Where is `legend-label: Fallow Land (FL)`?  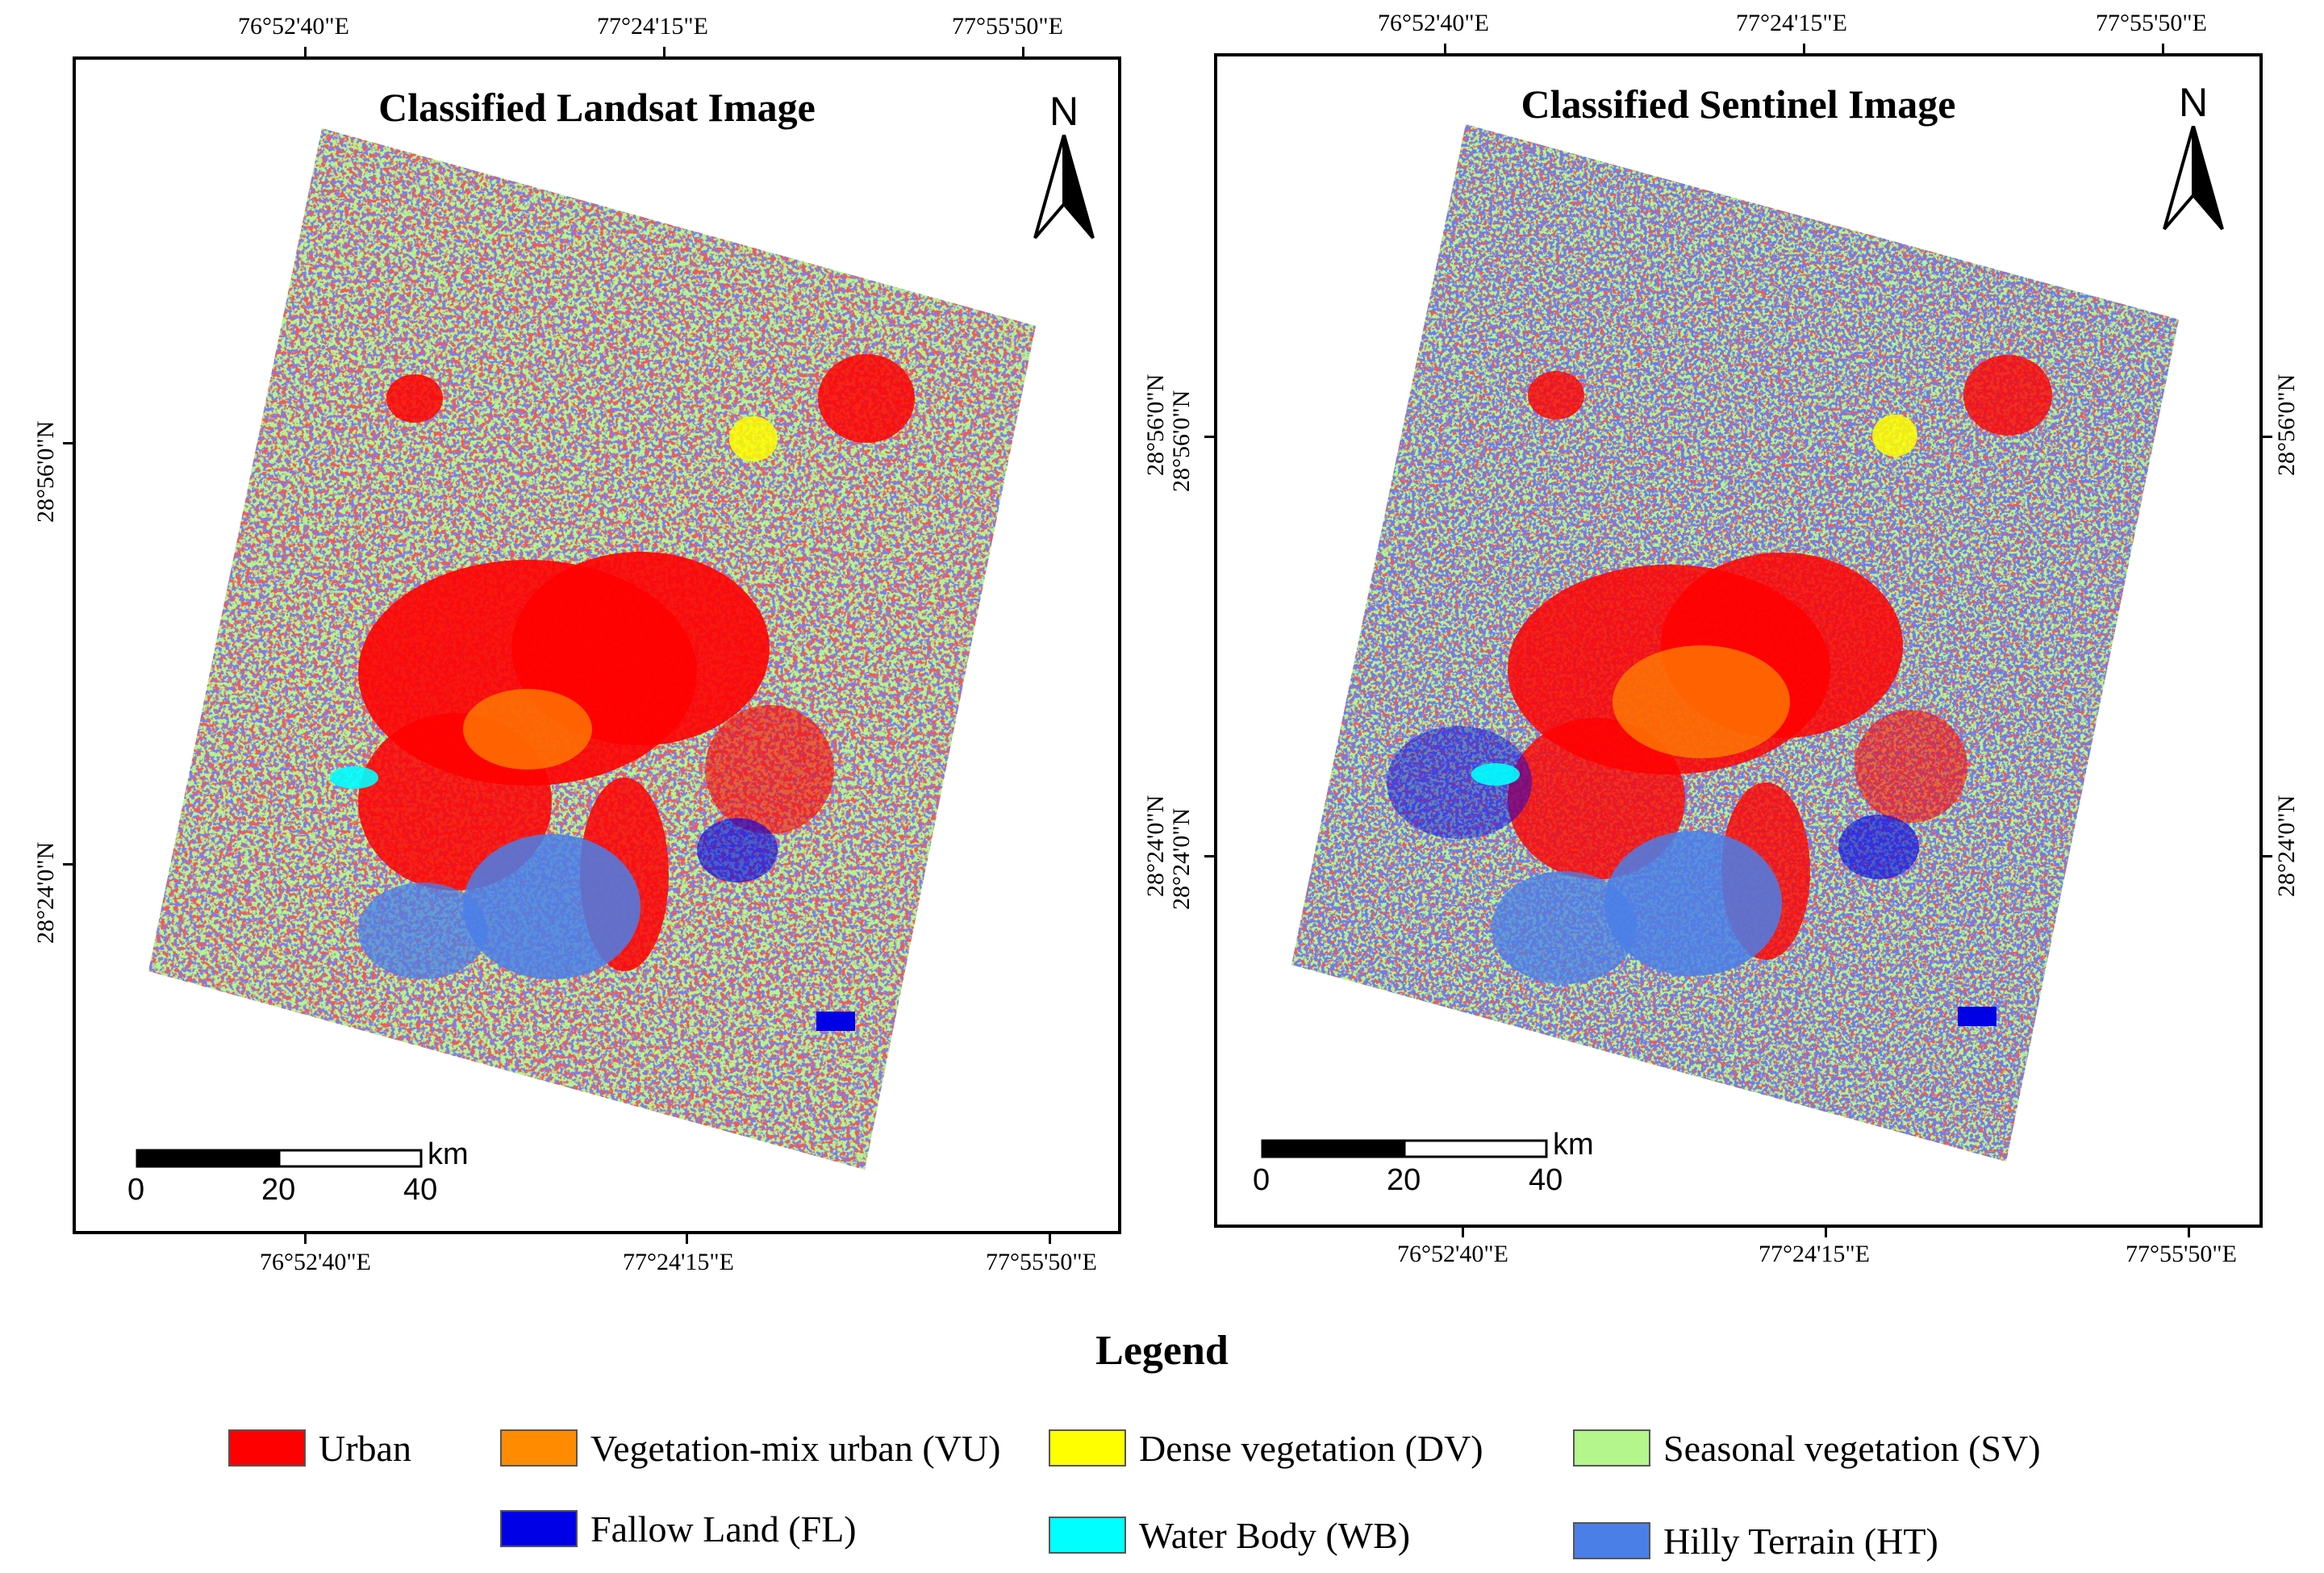
legend-label: Fallow Land (FL) is located at coordinates (723, 1529).